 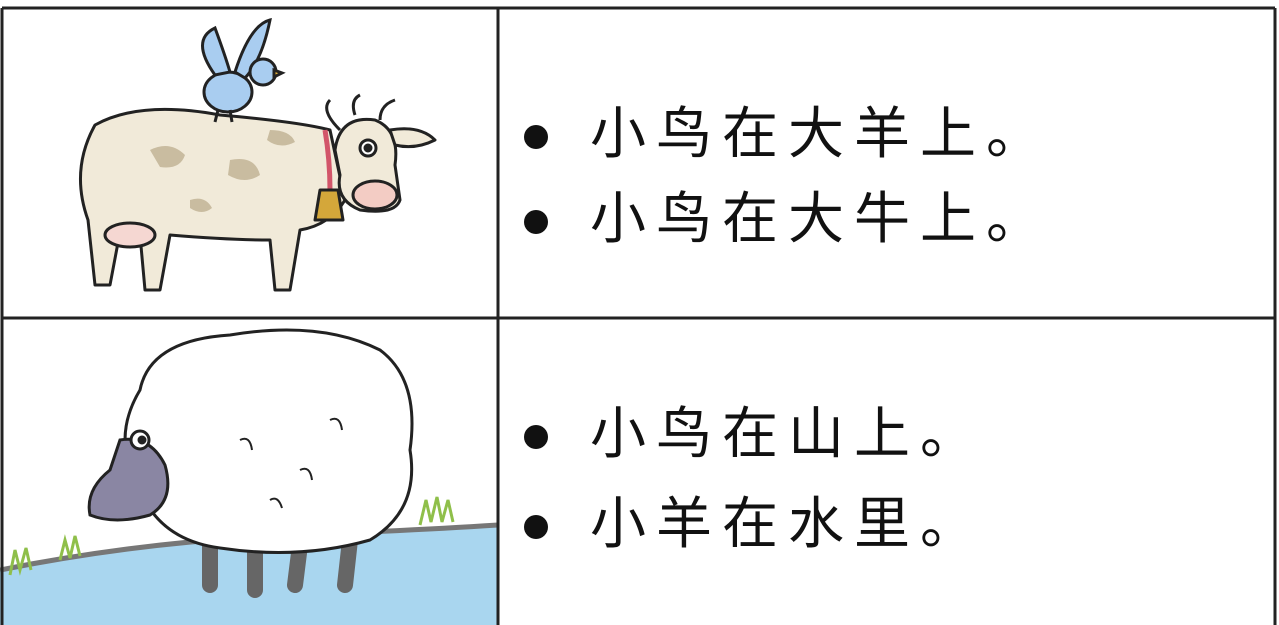 I want to click on cow-illustration, so click(x=258, y=192).